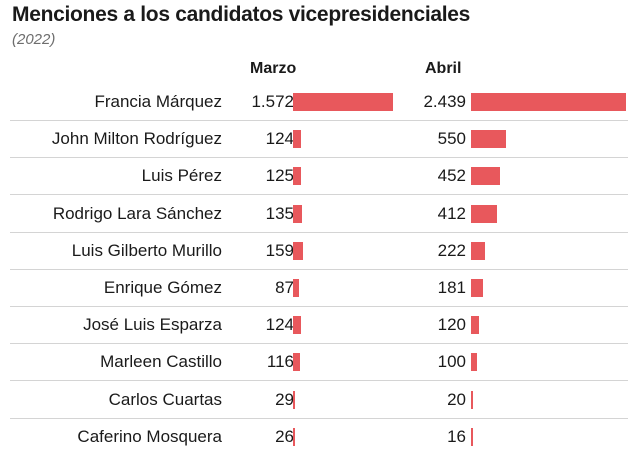  Describe the element at coordinates (152, 325) in the screenshot. I see `candidate-name: José Luis Esparza` at that location.